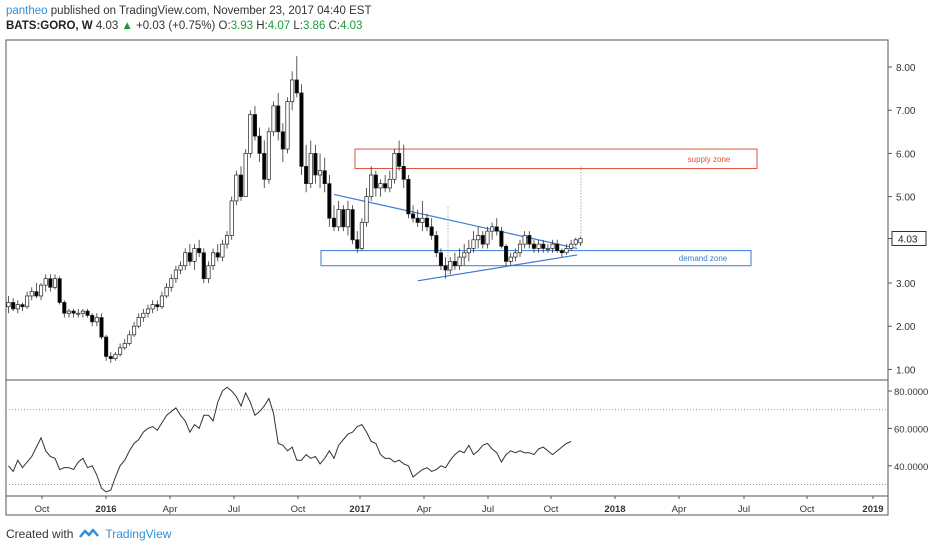  What do you see at coordinates (556, 159) in the screenshot?
I see `supply-zone-box` at bounding box center [556, 159].